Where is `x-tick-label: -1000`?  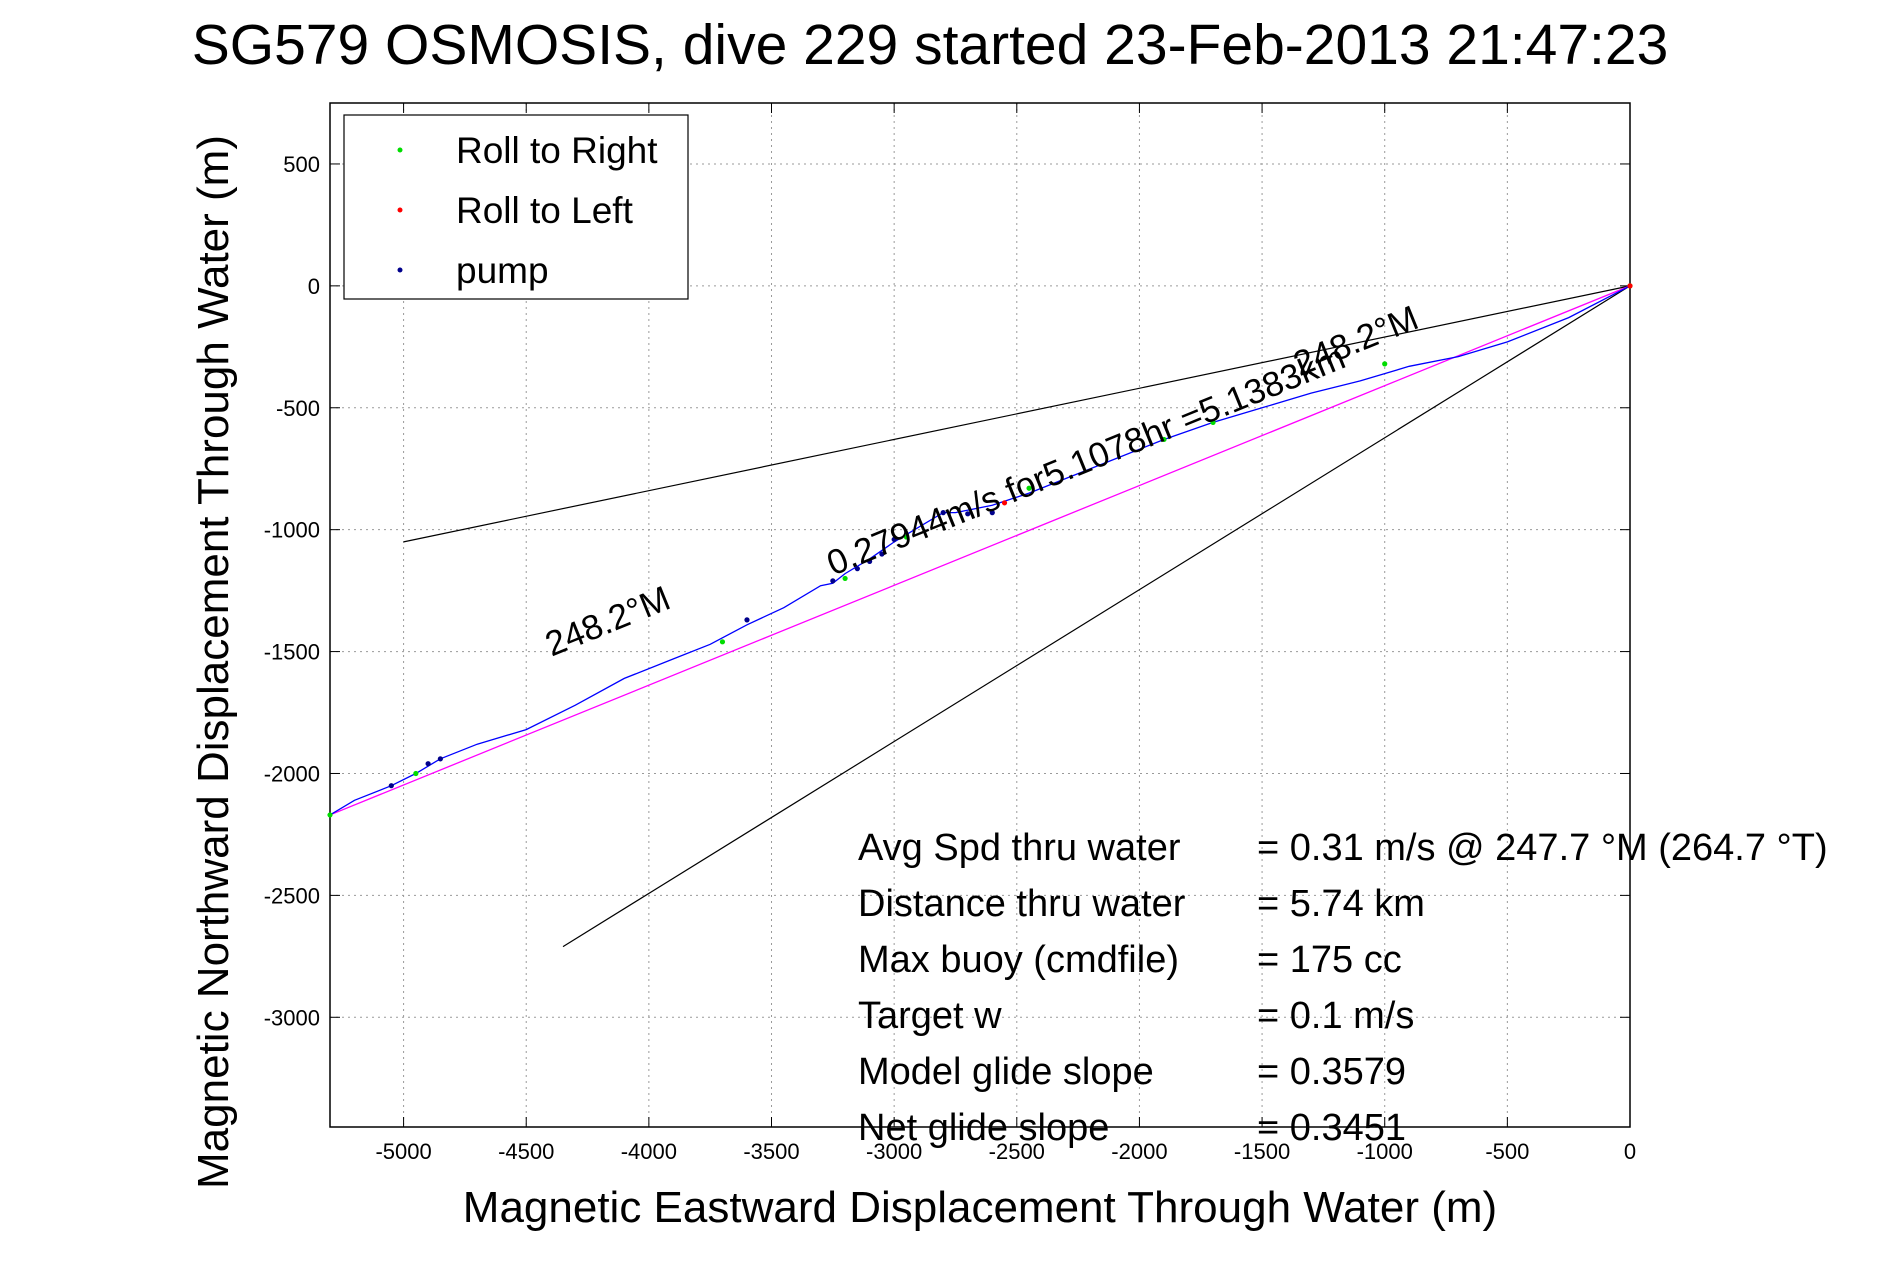 x-tick-label: -1000 is located at coordinates (1385, 1151).